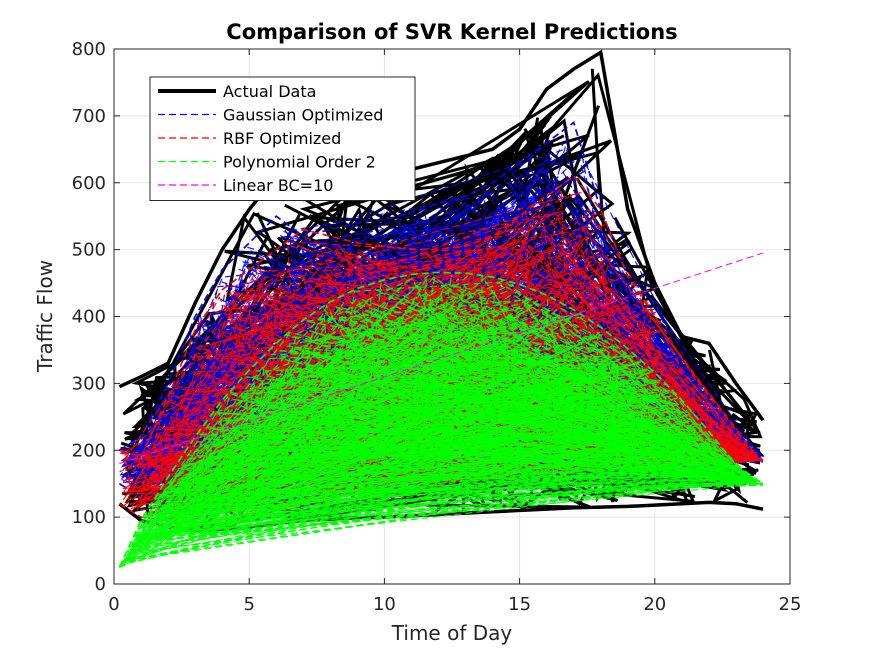 The width and height of the screenshot is (874, 660). What do you see at coordinates (89, 250) in the screenshot?
I see `y-tick-label: 500` at bounding box center [89, 250].